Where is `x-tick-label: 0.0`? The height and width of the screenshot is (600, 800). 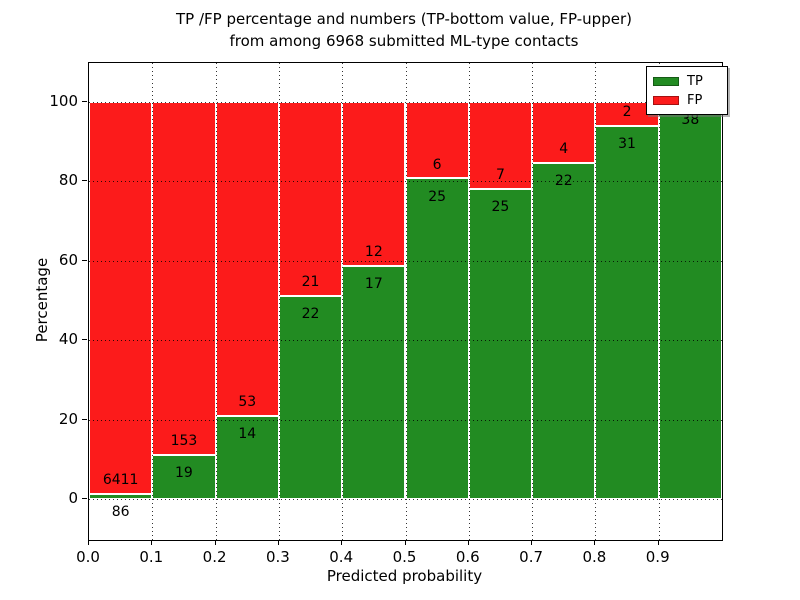
x-tick-label: 0.0 is located at coordinates (88, 557).